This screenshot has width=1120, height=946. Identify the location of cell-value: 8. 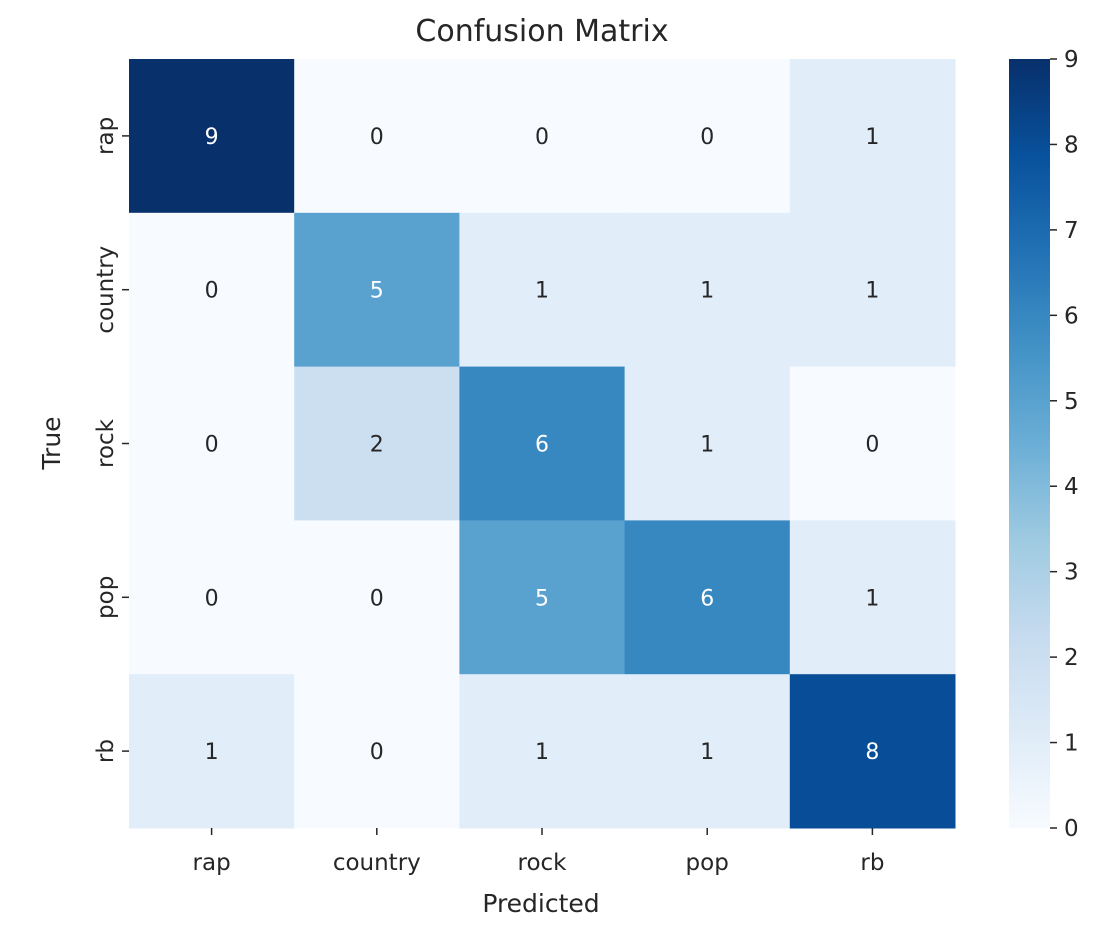
(872, 752).